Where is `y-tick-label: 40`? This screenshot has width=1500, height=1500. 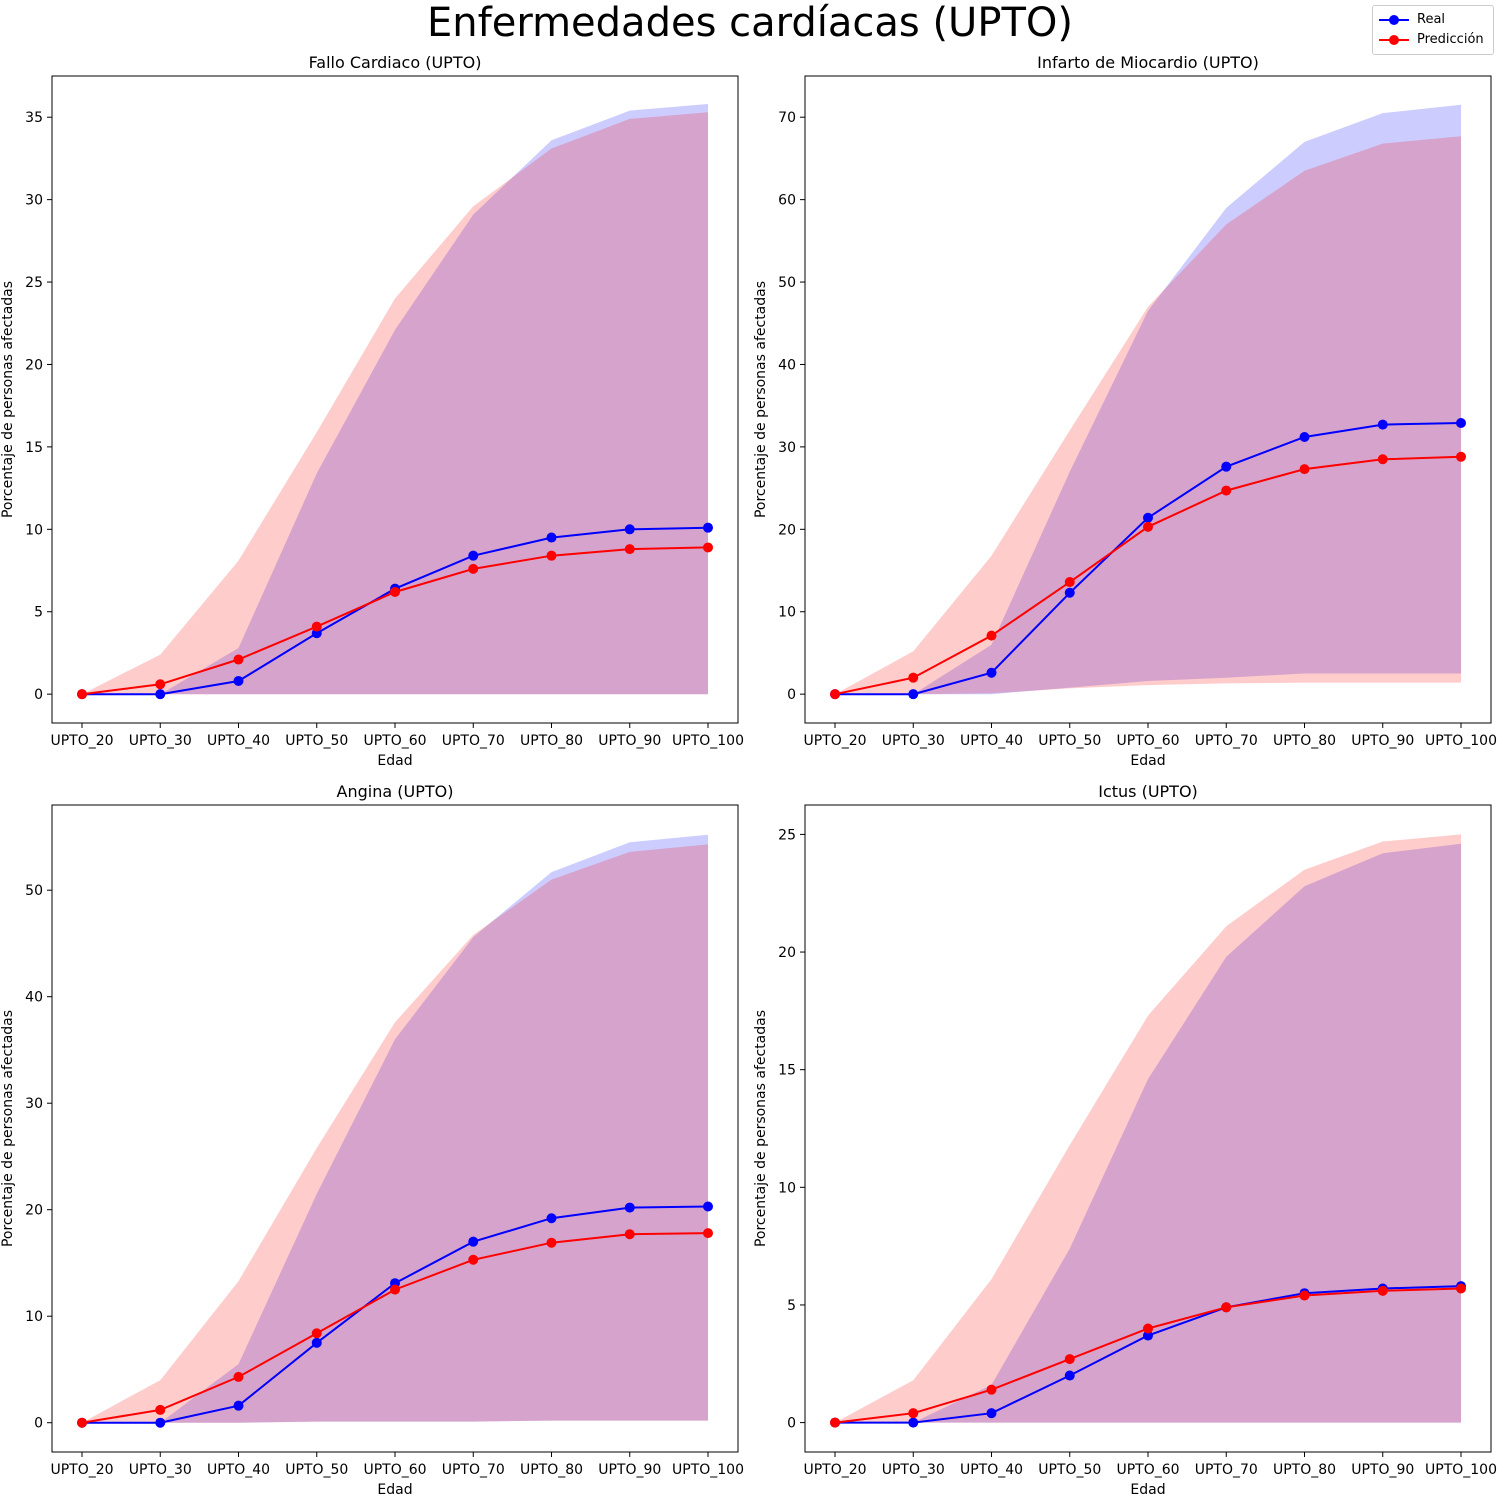 y-tick-label: 40 is located at coordinates (34, 998).